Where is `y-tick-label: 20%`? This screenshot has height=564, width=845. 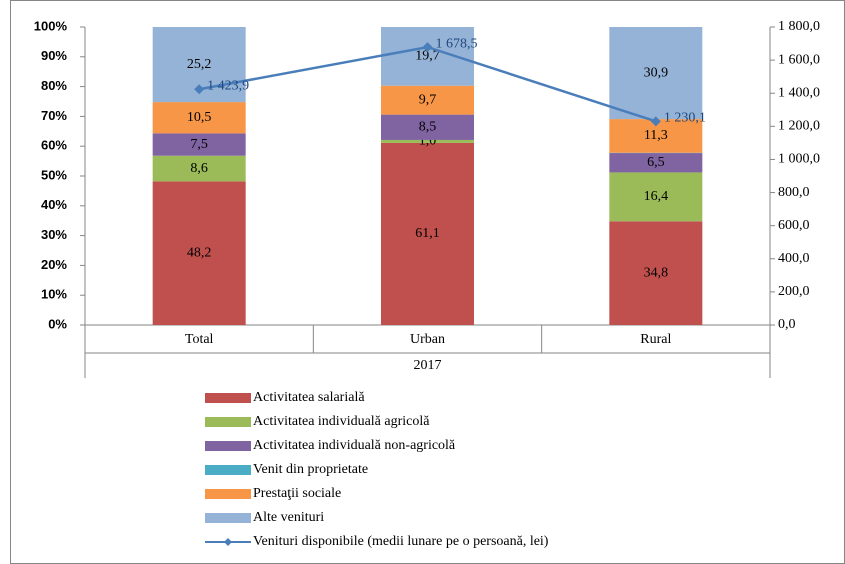 y-tick-label: 20% is located at coordinates (54, 264).